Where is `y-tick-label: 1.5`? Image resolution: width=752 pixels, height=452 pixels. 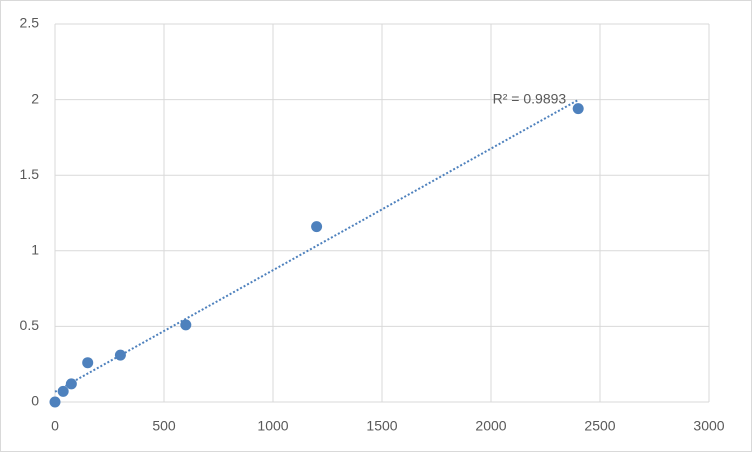 y-tick-label: 1.5 is located at coordinates (30, 174).